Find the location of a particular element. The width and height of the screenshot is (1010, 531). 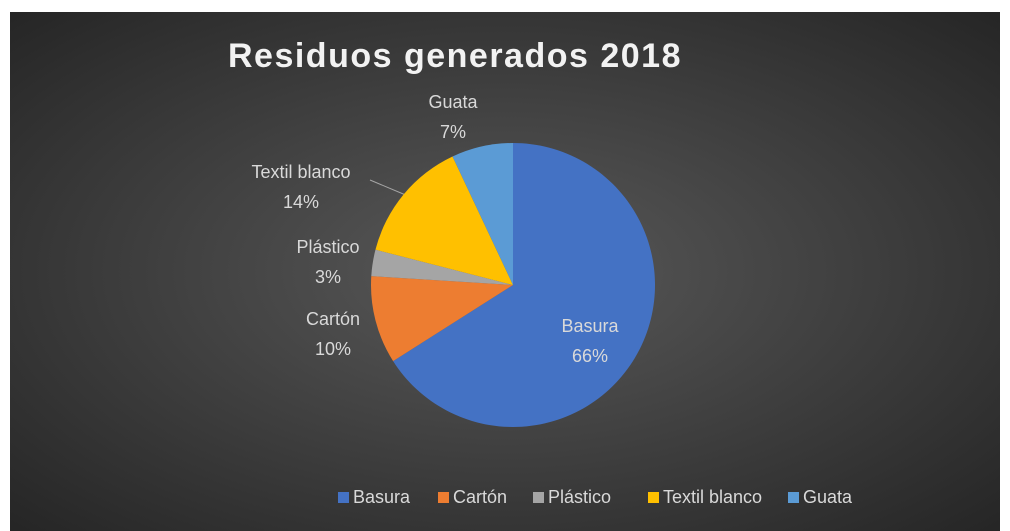

slice-value-label: 66% is located at coordinates (590, 356).